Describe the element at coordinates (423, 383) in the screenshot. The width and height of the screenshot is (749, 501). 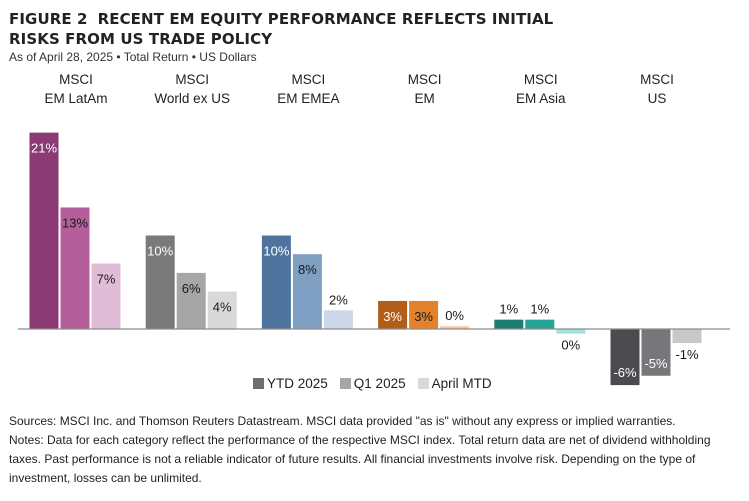
I see `legend-swatch-april` at that location.